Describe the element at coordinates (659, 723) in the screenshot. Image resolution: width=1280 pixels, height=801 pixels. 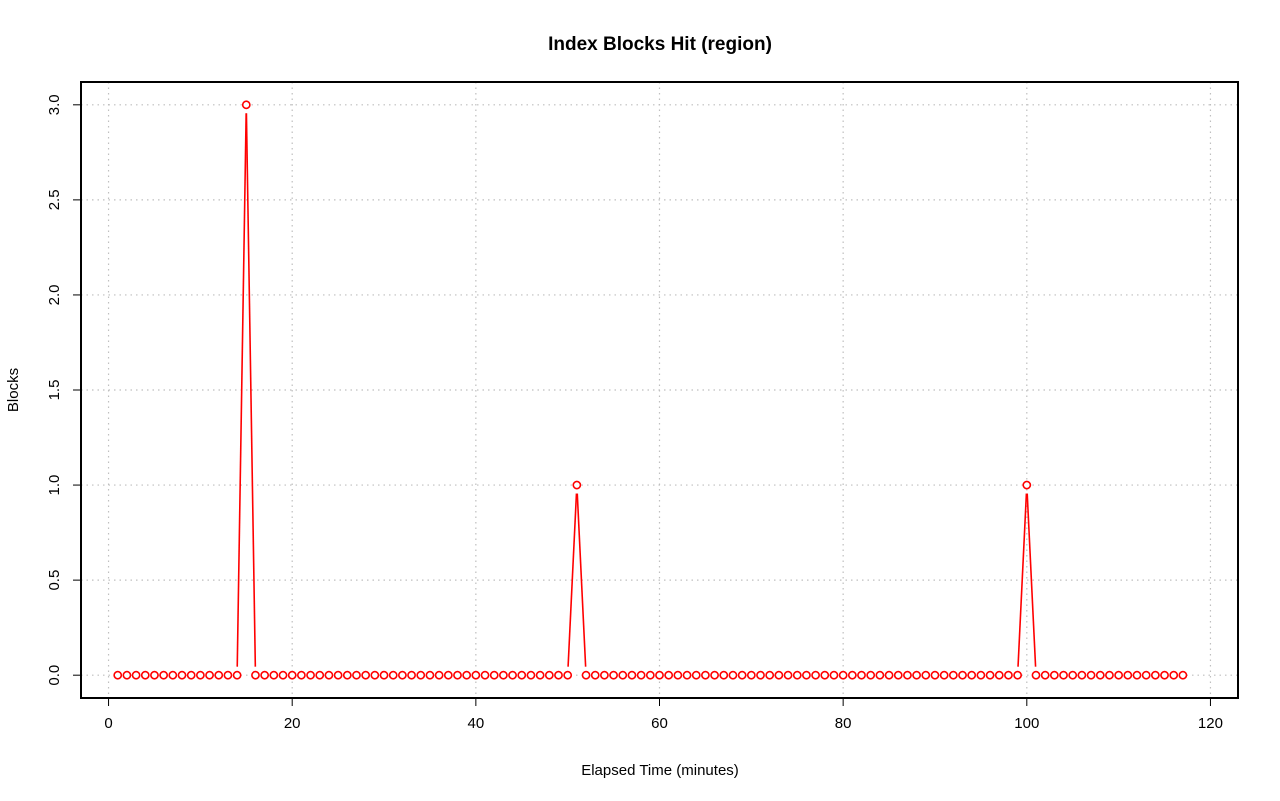
I see `x-tick-label-3: 60` at that location.